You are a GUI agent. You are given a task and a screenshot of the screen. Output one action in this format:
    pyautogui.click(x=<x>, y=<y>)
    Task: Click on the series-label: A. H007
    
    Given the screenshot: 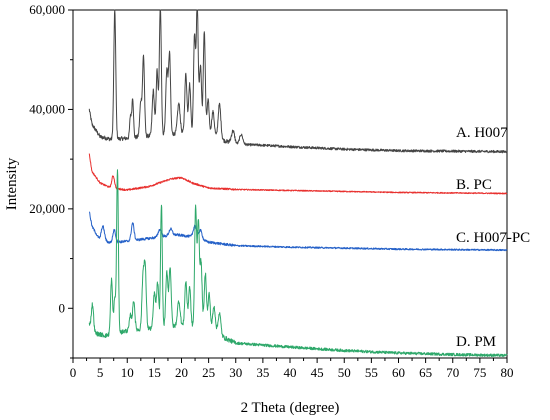 What is the action you would take?
    pyautogui.click(x=482, y=133)
    